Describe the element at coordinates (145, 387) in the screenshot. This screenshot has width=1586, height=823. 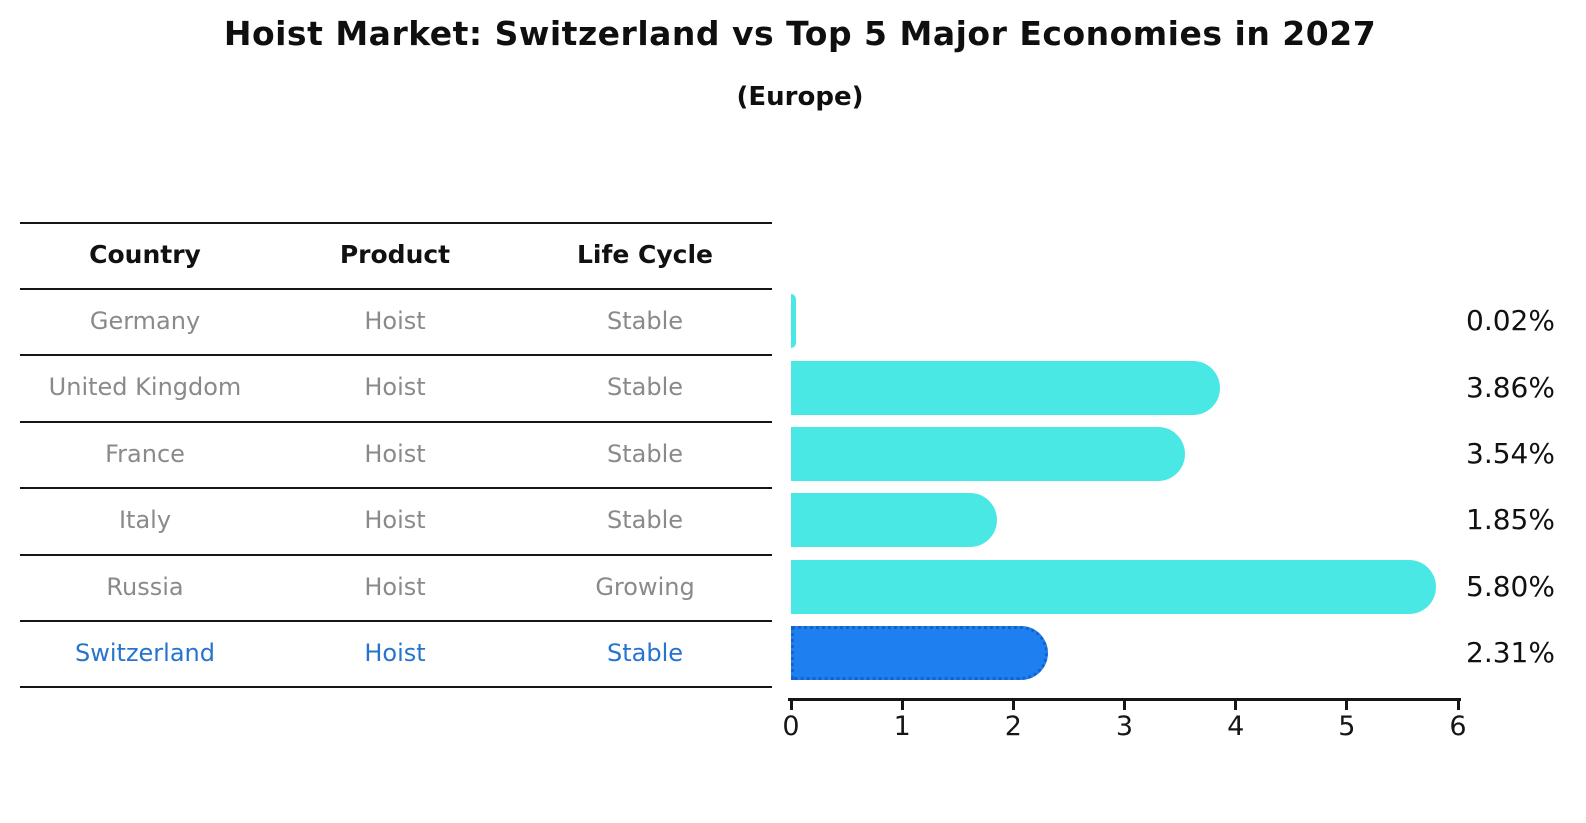
I see `cell-country: United Kingdom` at that location.